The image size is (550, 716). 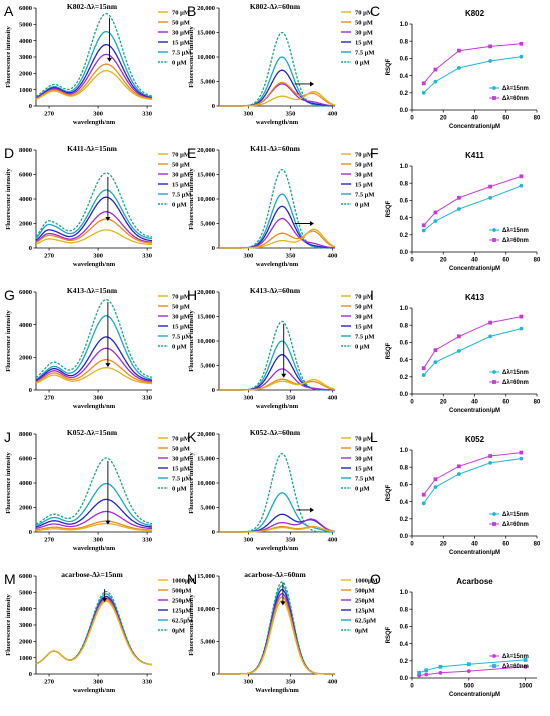 I want to click on legend-label: 500μM, so click(x=182, y=590).